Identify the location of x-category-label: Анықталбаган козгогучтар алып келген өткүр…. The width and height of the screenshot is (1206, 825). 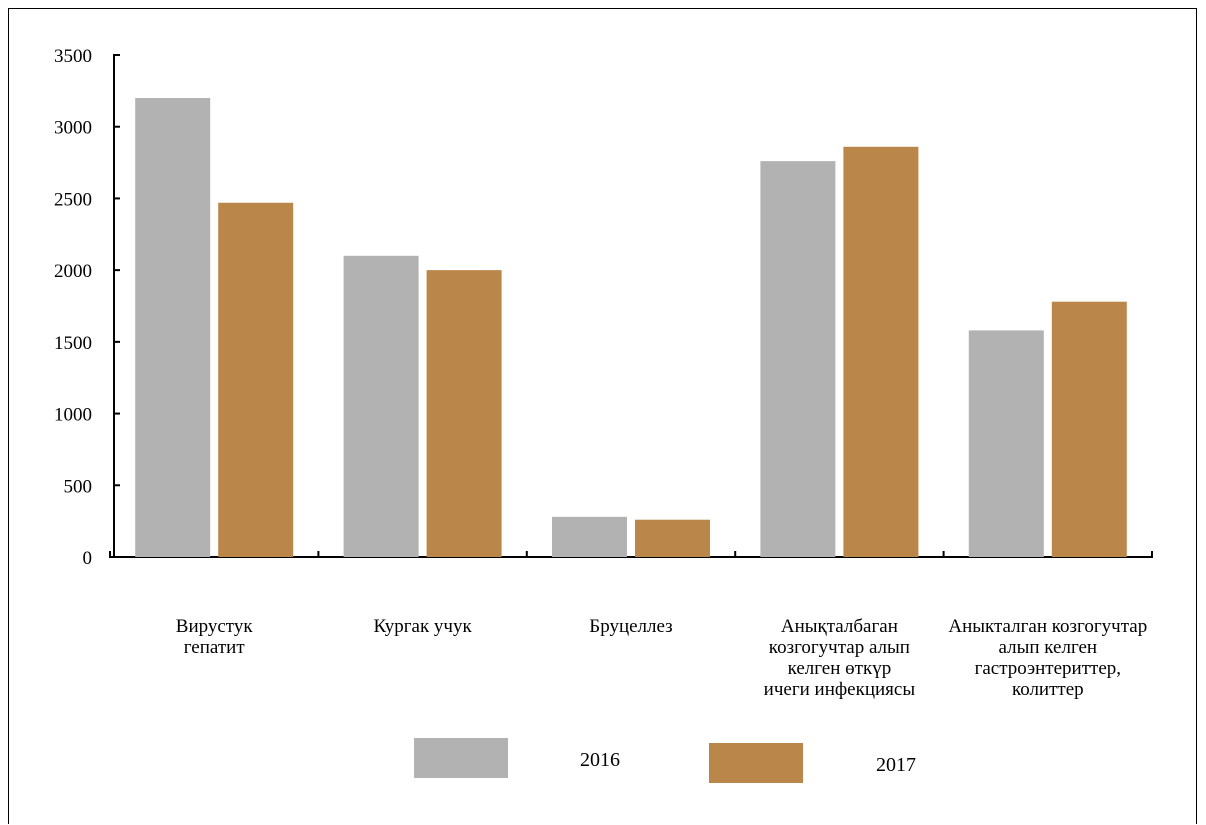
(840, 658).